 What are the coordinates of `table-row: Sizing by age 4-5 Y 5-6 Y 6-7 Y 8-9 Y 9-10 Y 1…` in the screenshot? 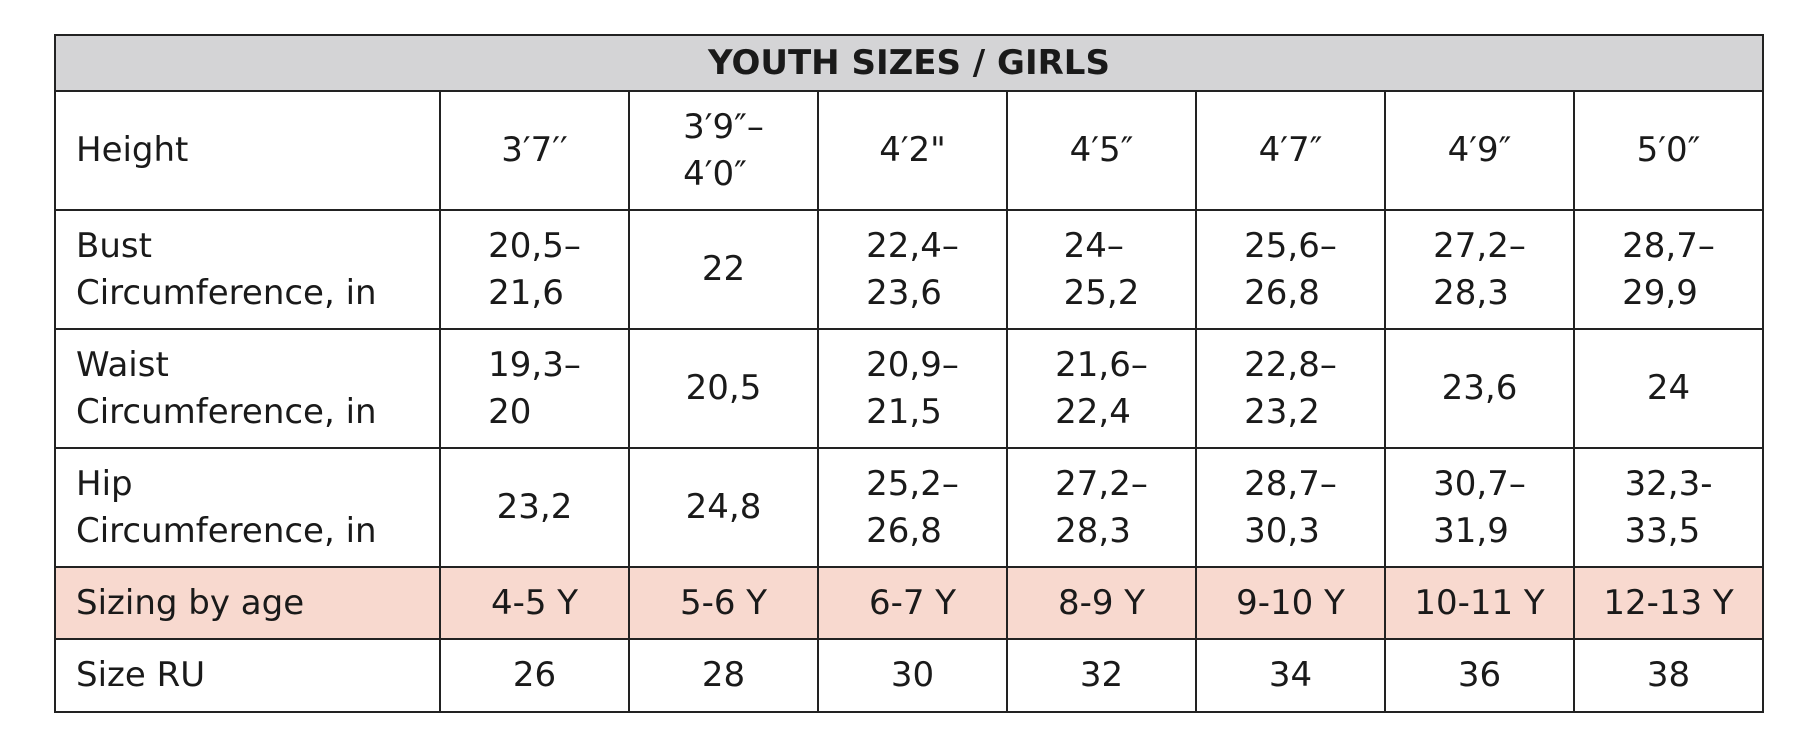 It's located at (909, 603).